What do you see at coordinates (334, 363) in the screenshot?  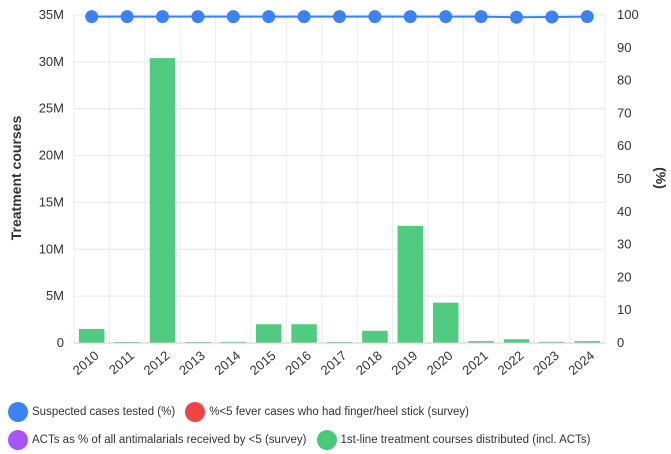 I see `x-tick-label: 2017` at bounding box center [334, 363].